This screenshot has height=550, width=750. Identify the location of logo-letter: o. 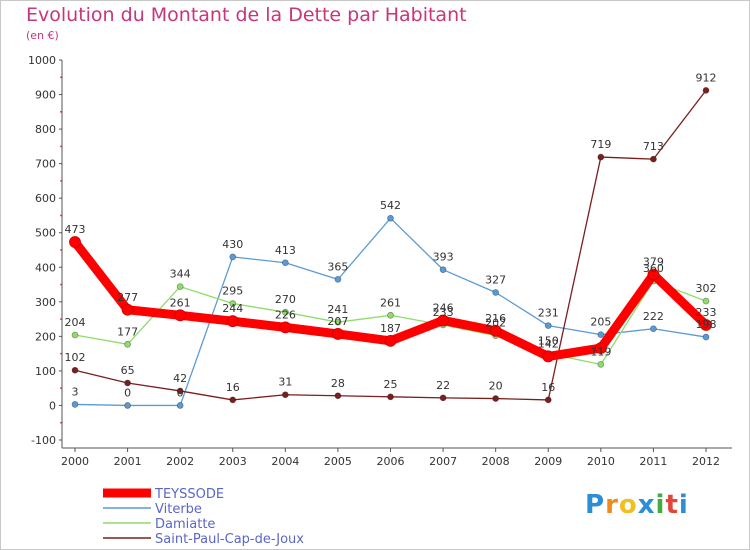
(628, 505).